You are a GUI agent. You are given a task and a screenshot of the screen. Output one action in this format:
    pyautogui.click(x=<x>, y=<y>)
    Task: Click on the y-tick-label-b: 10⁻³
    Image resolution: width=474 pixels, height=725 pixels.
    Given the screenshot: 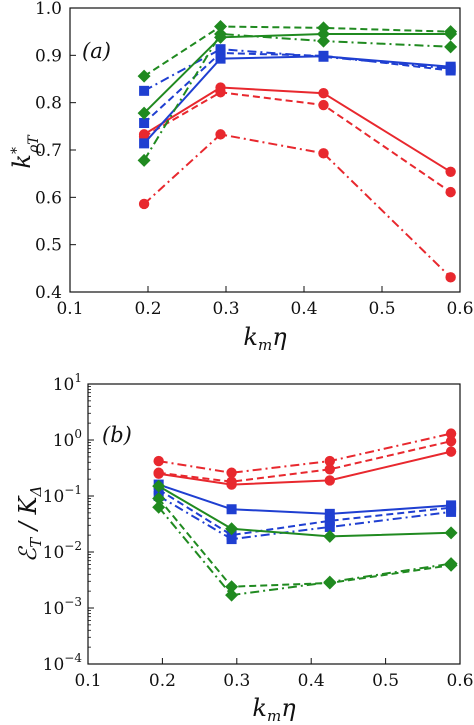 What is the action you would take?
    pyautogui.click(x=62, y=607)
    